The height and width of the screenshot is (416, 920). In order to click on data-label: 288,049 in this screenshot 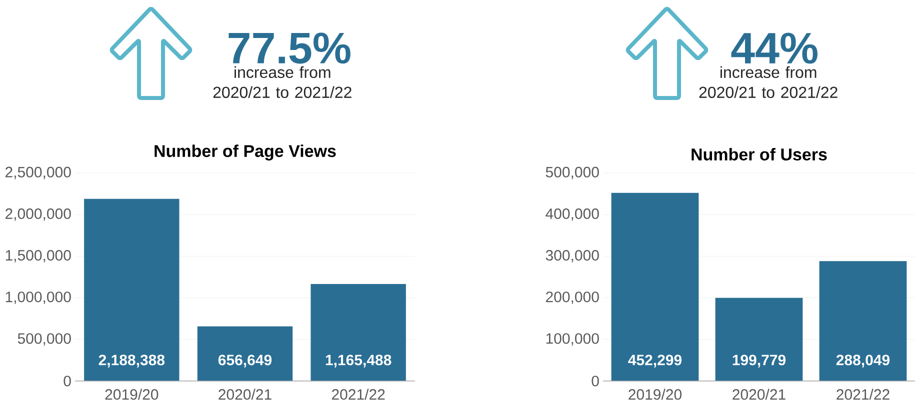, I will do `click(863, 361)`.